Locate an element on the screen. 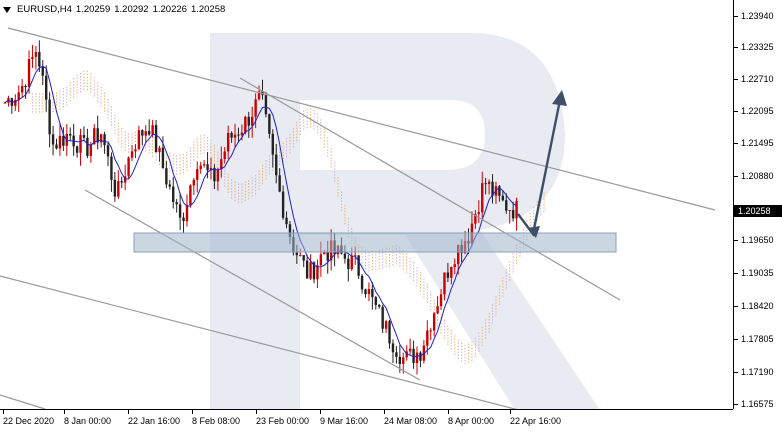  price-label: 1.22710 is located at coordinates (757, 79).